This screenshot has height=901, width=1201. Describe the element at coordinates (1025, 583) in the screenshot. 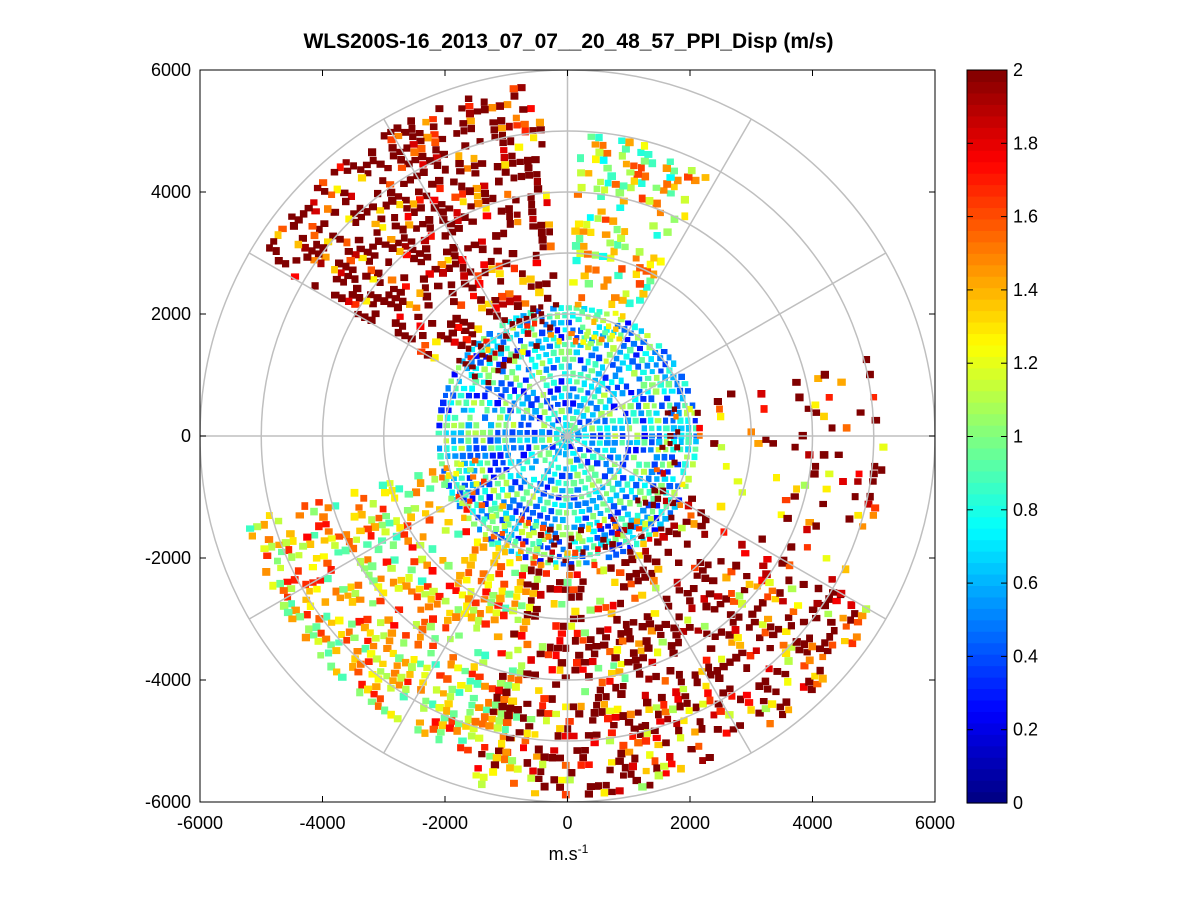

I see `colorbar-tick-label: 0.6` at that location.